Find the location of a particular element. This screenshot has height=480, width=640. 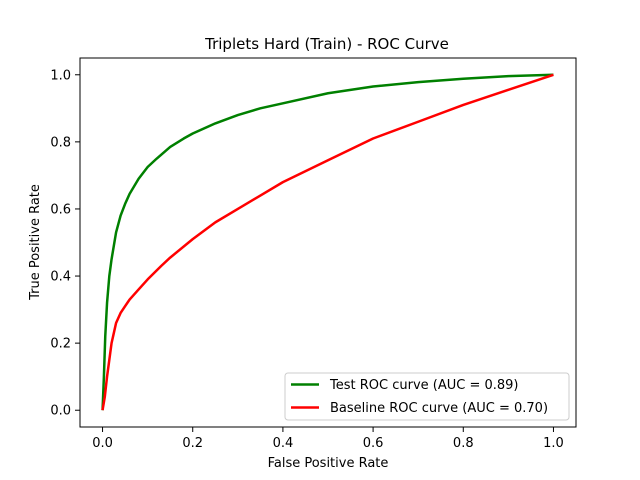

x-axis-ticks: 0.0 0.2 0.4 0.6 0.8 1.0 is located at coordinates (328, 439).